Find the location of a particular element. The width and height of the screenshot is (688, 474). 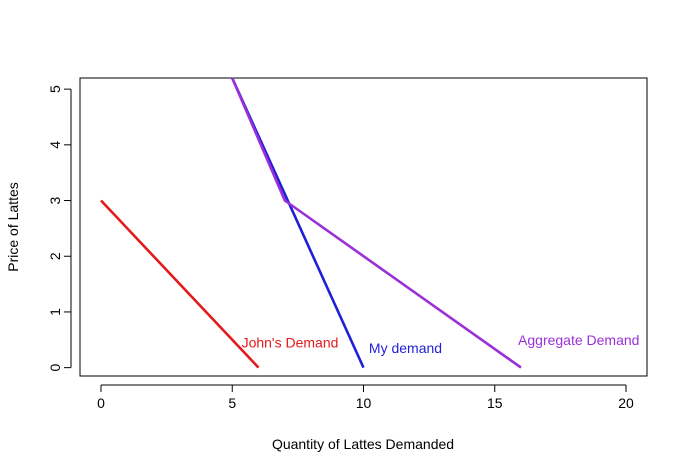

x-tick-label: 20 is located at coordinates (626, 403).